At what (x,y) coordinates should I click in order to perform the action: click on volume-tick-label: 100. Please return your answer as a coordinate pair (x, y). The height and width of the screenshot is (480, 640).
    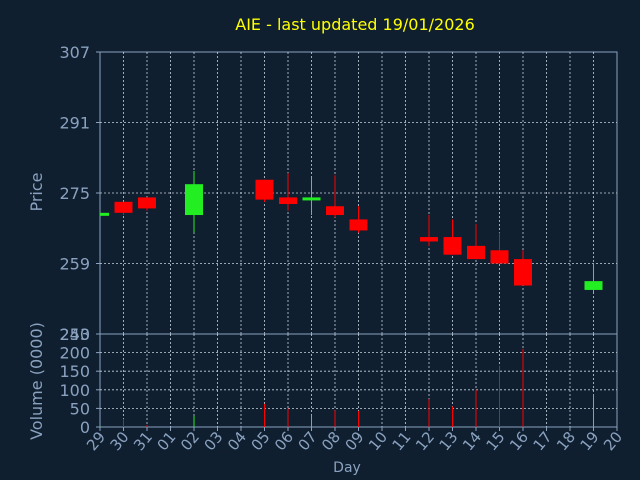
    Looking at the image, I should click on (74, 390).